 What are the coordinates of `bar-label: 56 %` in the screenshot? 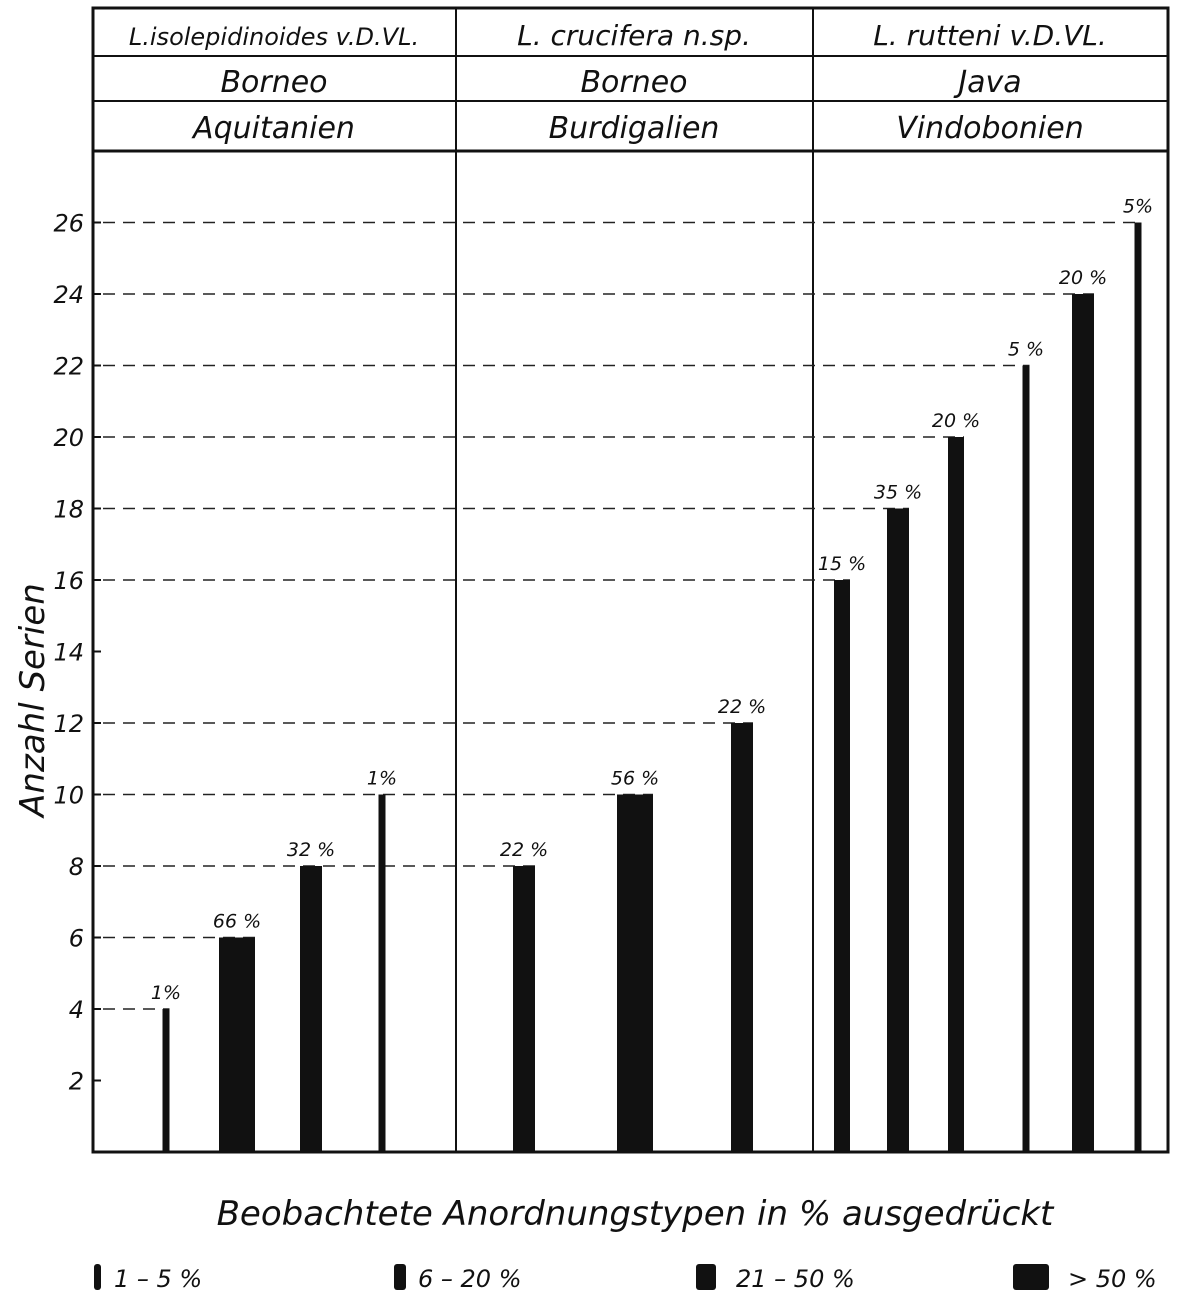 It's located at (635, 779).